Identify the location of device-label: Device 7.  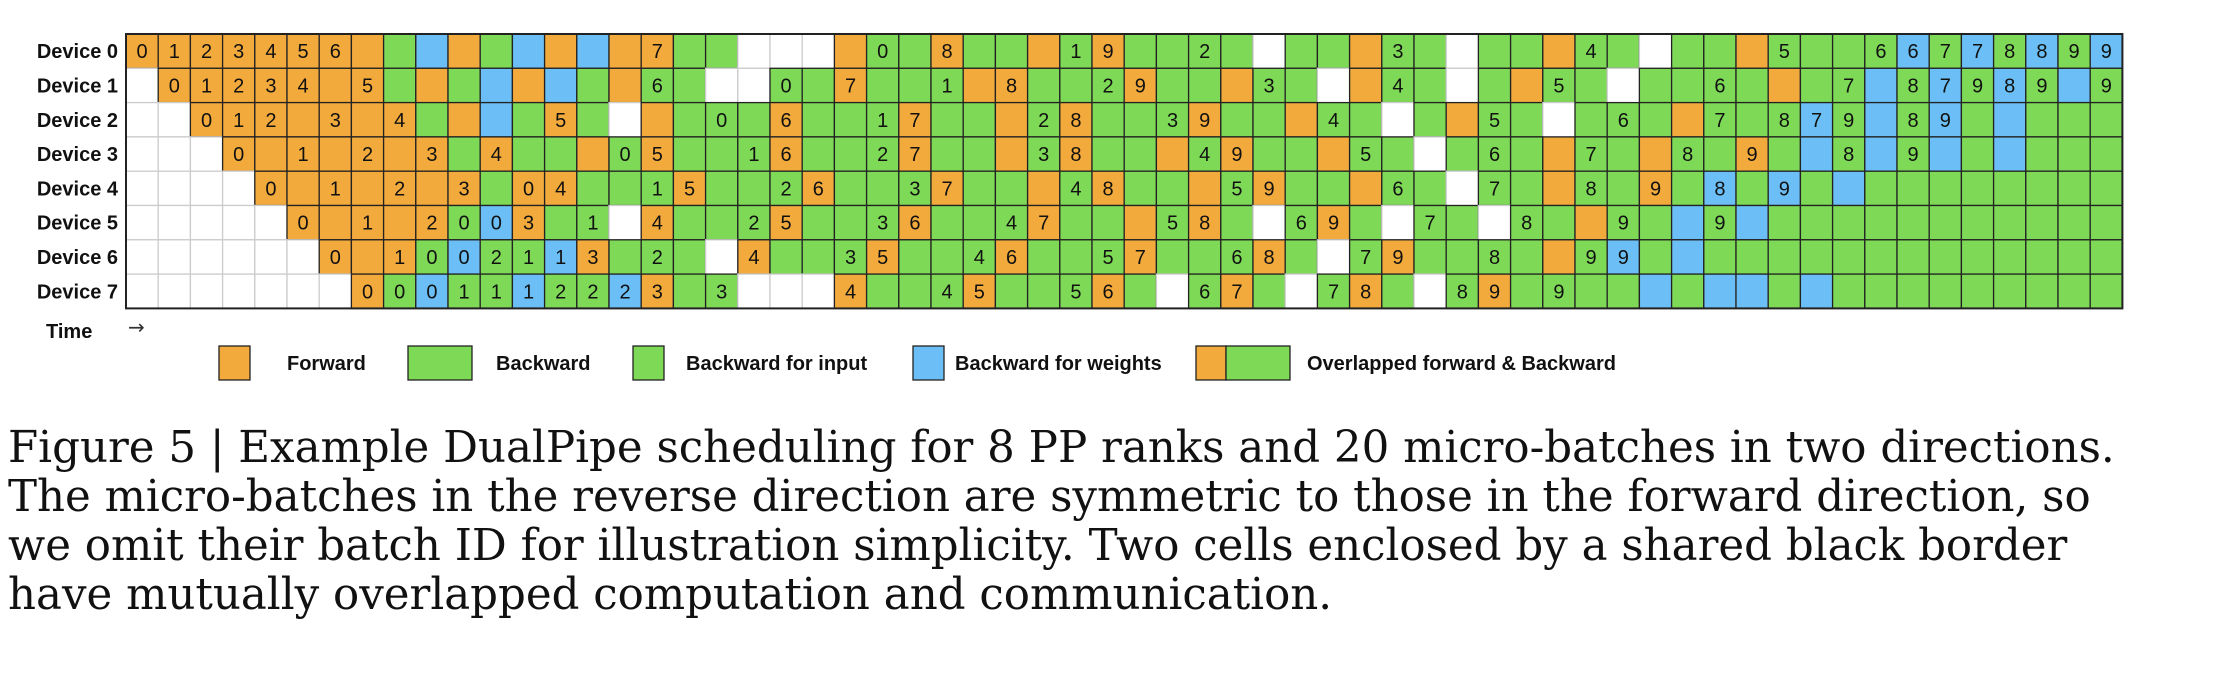
(77, 292).